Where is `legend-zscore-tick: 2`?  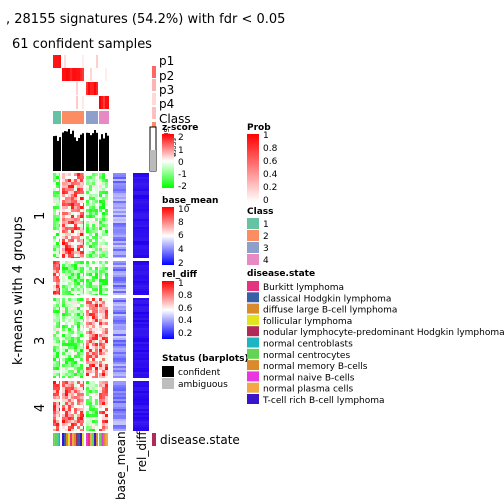
legend-zscore-tick: 2 is located at coordinates (181, 138).